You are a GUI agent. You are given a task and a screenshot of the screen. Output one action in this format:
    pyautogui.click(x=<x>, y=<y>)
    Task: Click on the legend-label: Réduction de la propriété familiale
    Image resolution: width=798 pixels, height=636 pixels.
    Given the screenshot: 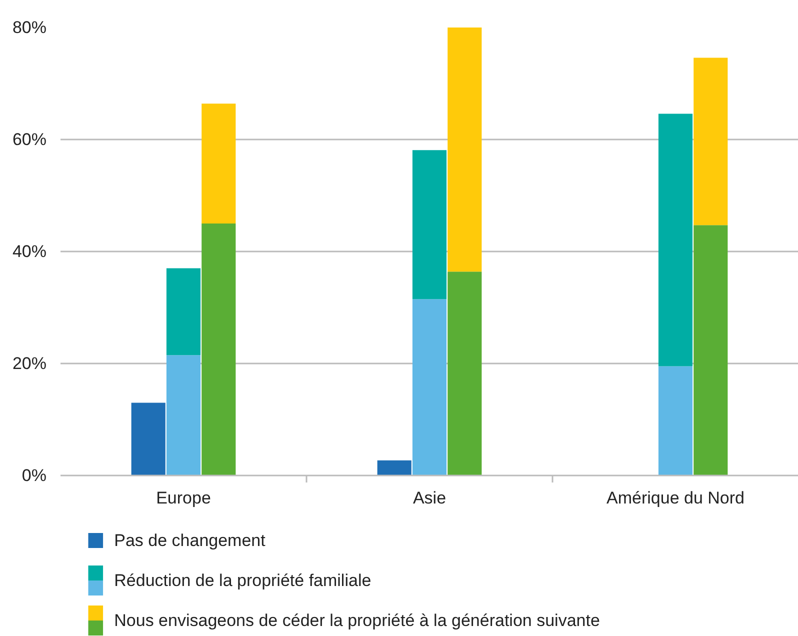 What is the action you would take?
    pyautogui.click(x=243, y=580)
    